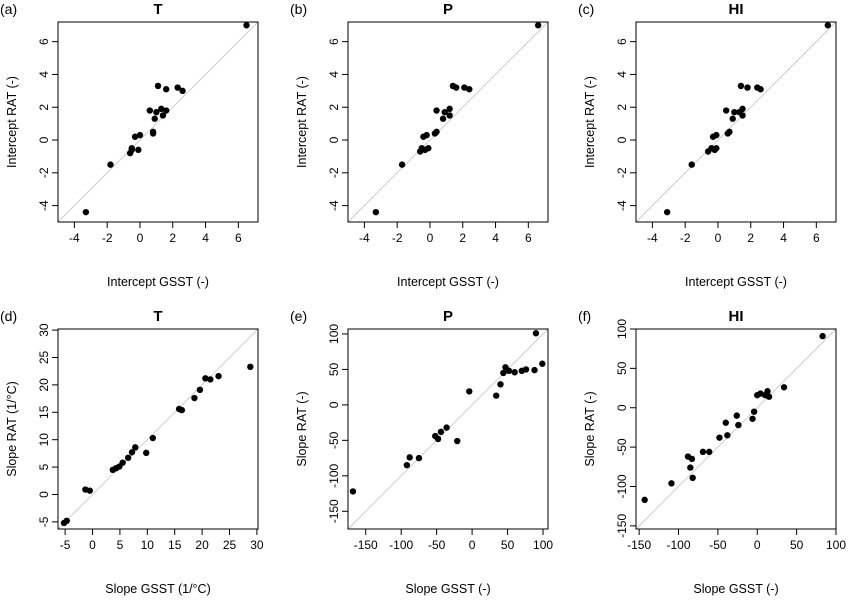 This screenshot has width=850, height=600. What do you see at coordinates (836, 545) in the screenshot?
I see `x-tick-label: 100` at bounding box center [836, 545].